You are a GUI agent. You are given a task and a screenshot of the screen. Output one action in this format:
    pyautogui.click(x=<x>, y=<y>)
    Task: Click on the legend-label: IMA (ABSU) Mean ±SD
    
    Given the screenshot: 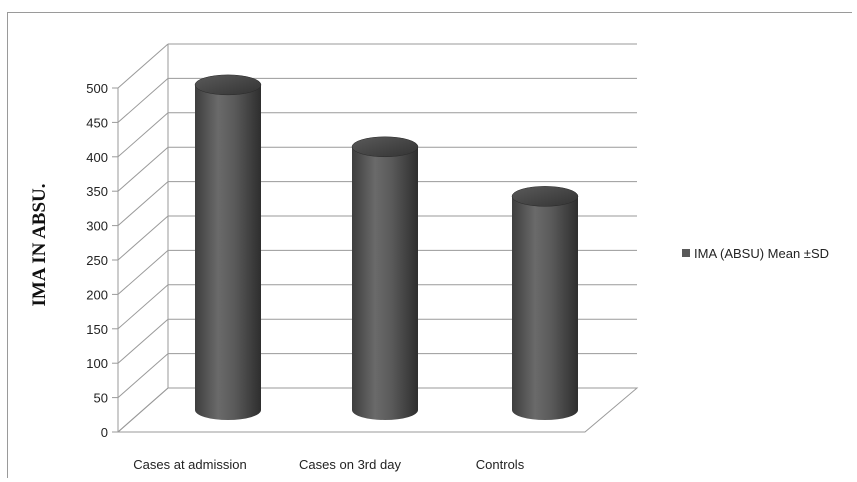 What is the action you would take?
    pyautogui.click(x=761, y=253)
    